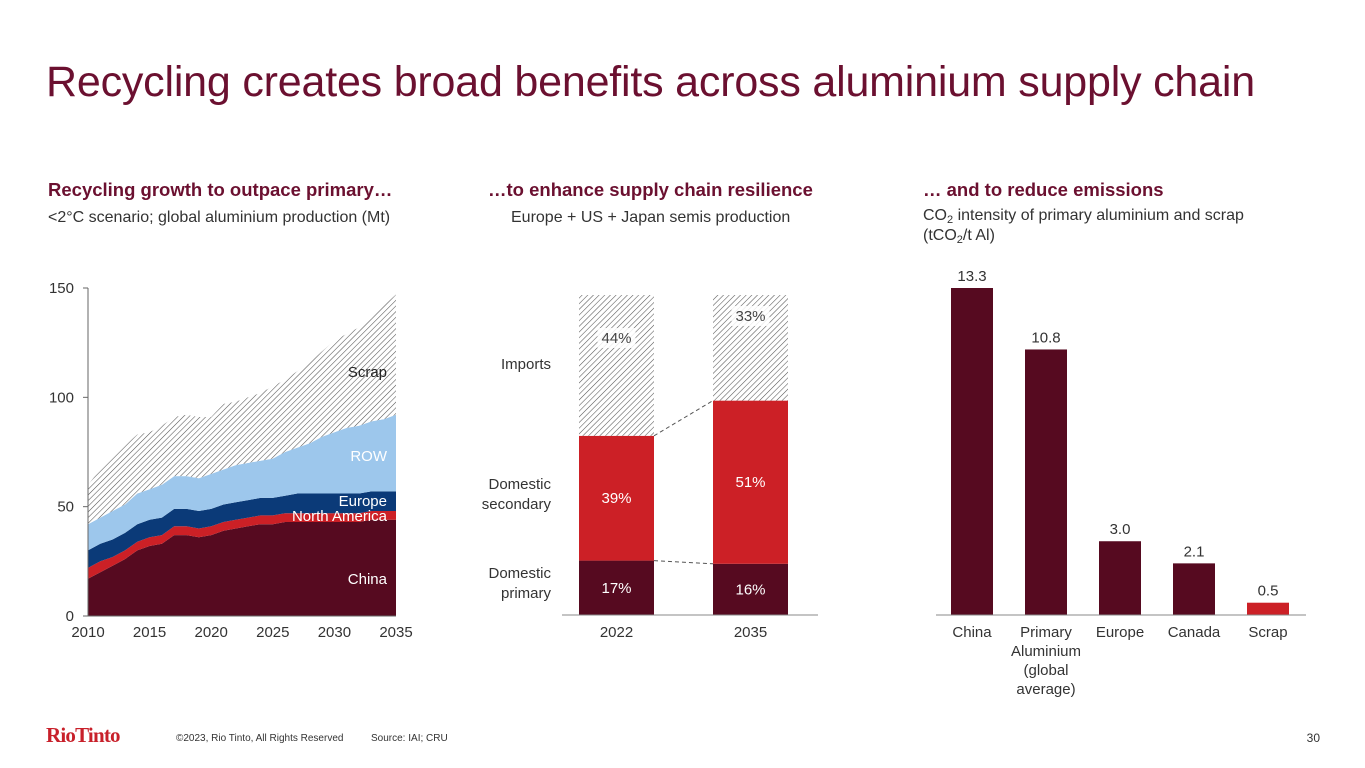  Describe the element at coordinates (651, 217) in the screenshot. I see `middle-panel-subtitle: Europe + US + Japan semis production` at that location.